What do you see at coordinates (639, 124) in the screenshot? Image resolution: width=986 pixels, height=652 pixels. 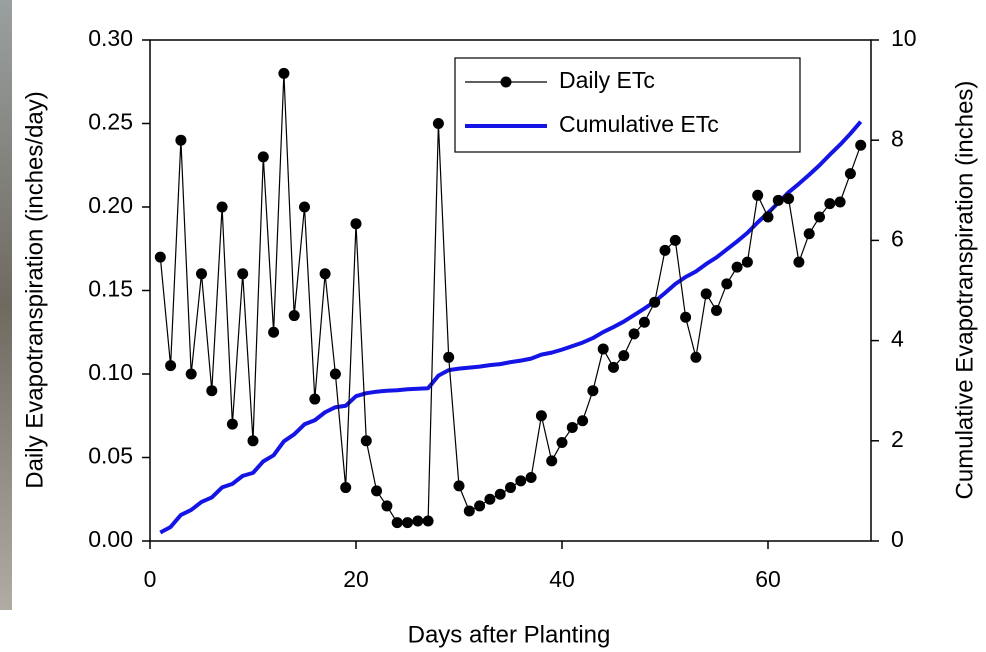 I see `legend-label: Cumulative ETc` at bounding box center [639, 124].